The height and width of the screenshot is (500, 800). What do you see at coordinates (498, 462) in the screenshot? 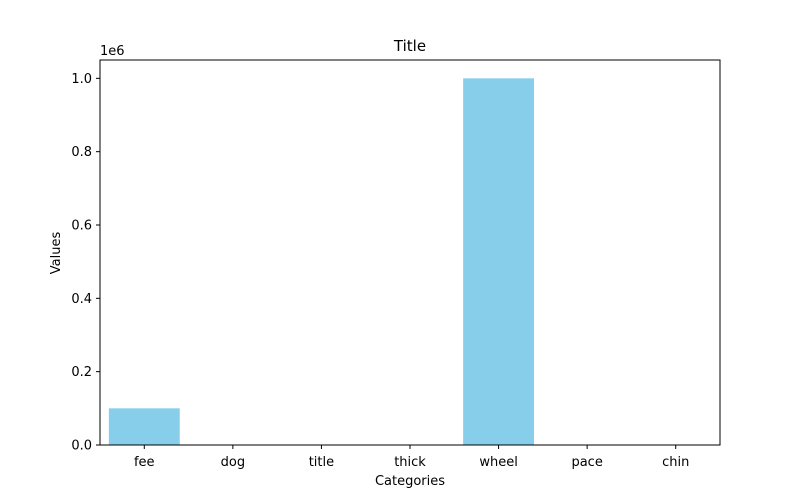
I see `x-tick-label: wheel` at bounding box center [498, 462].